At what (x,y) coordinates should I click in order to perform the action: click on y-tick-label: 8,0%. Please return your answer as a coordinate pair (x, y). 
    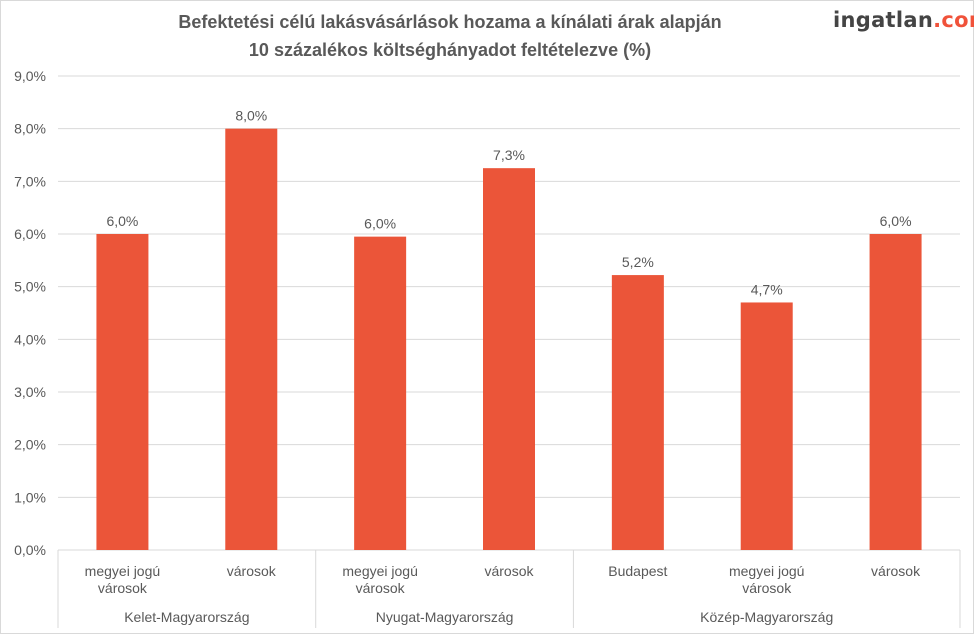
    Looking at the image, I should click on (30, 129).